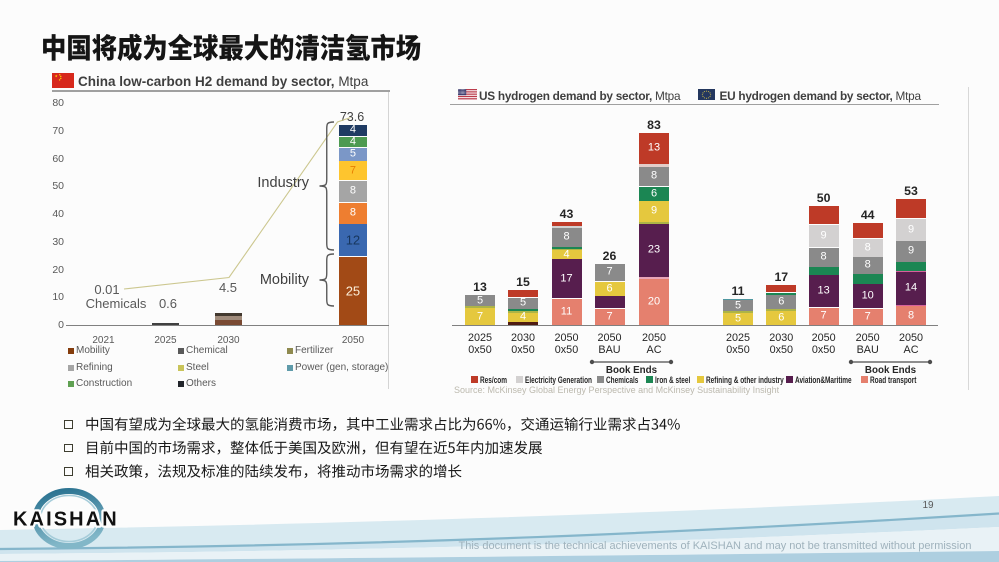 This screenshot has height=562, width=999. Describe the element at coordinates (66, 520) in the screenshot. I see `svg-text: KAISHAN` at that location.